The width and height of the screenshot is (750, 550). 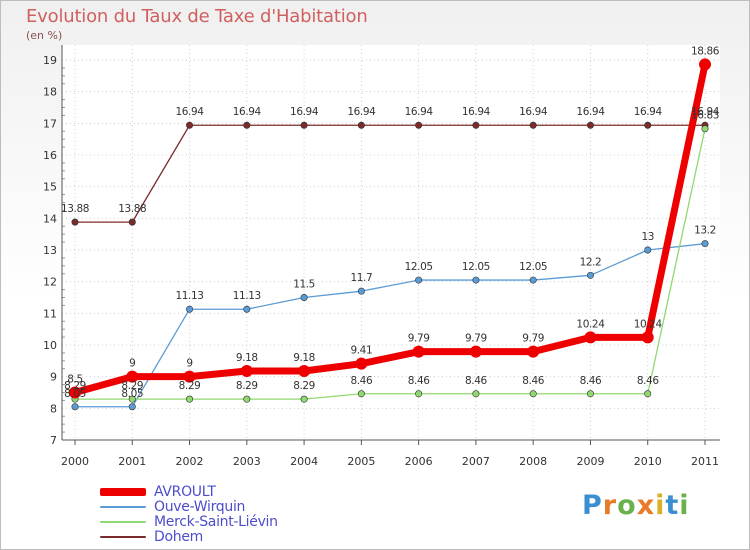 What do you see at coordinates (247, 296) in the screenshot?
I see `data-label: 11.13` at bounding box center [247, 296].